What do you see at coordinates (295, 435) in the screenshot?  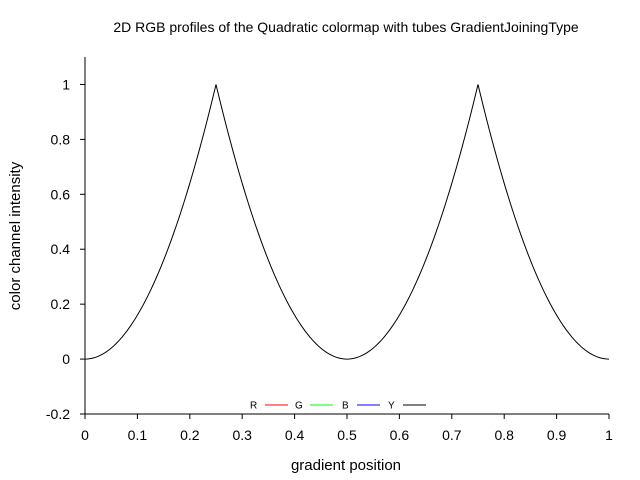 I see `x-tick-label: 0.4` at bounding box center [295, 435].